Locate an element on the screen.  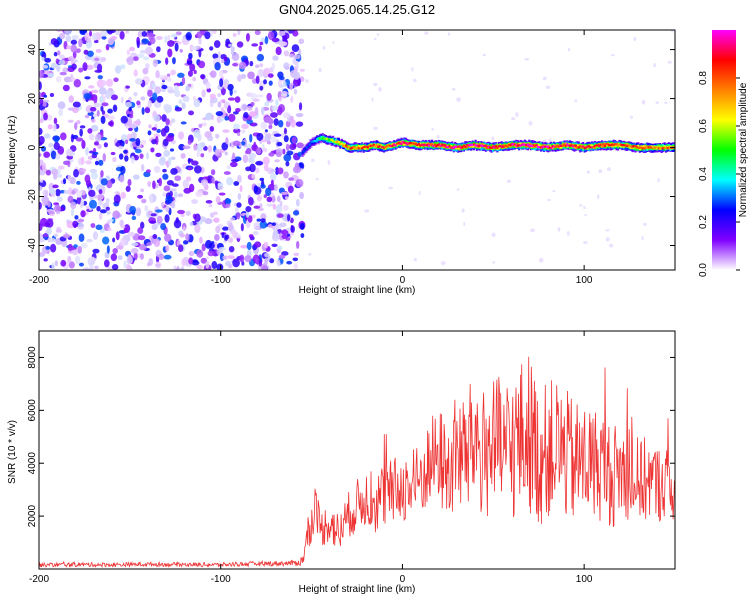
spectrogram-x-label: Height of straight line (km) is located at coordinates (357, 290).